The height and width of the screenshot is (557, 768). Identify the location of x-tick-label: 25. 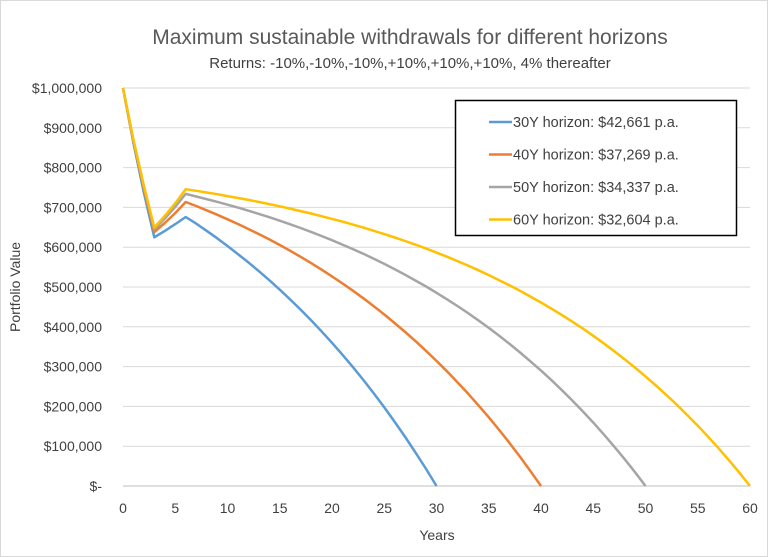
(384, 508).